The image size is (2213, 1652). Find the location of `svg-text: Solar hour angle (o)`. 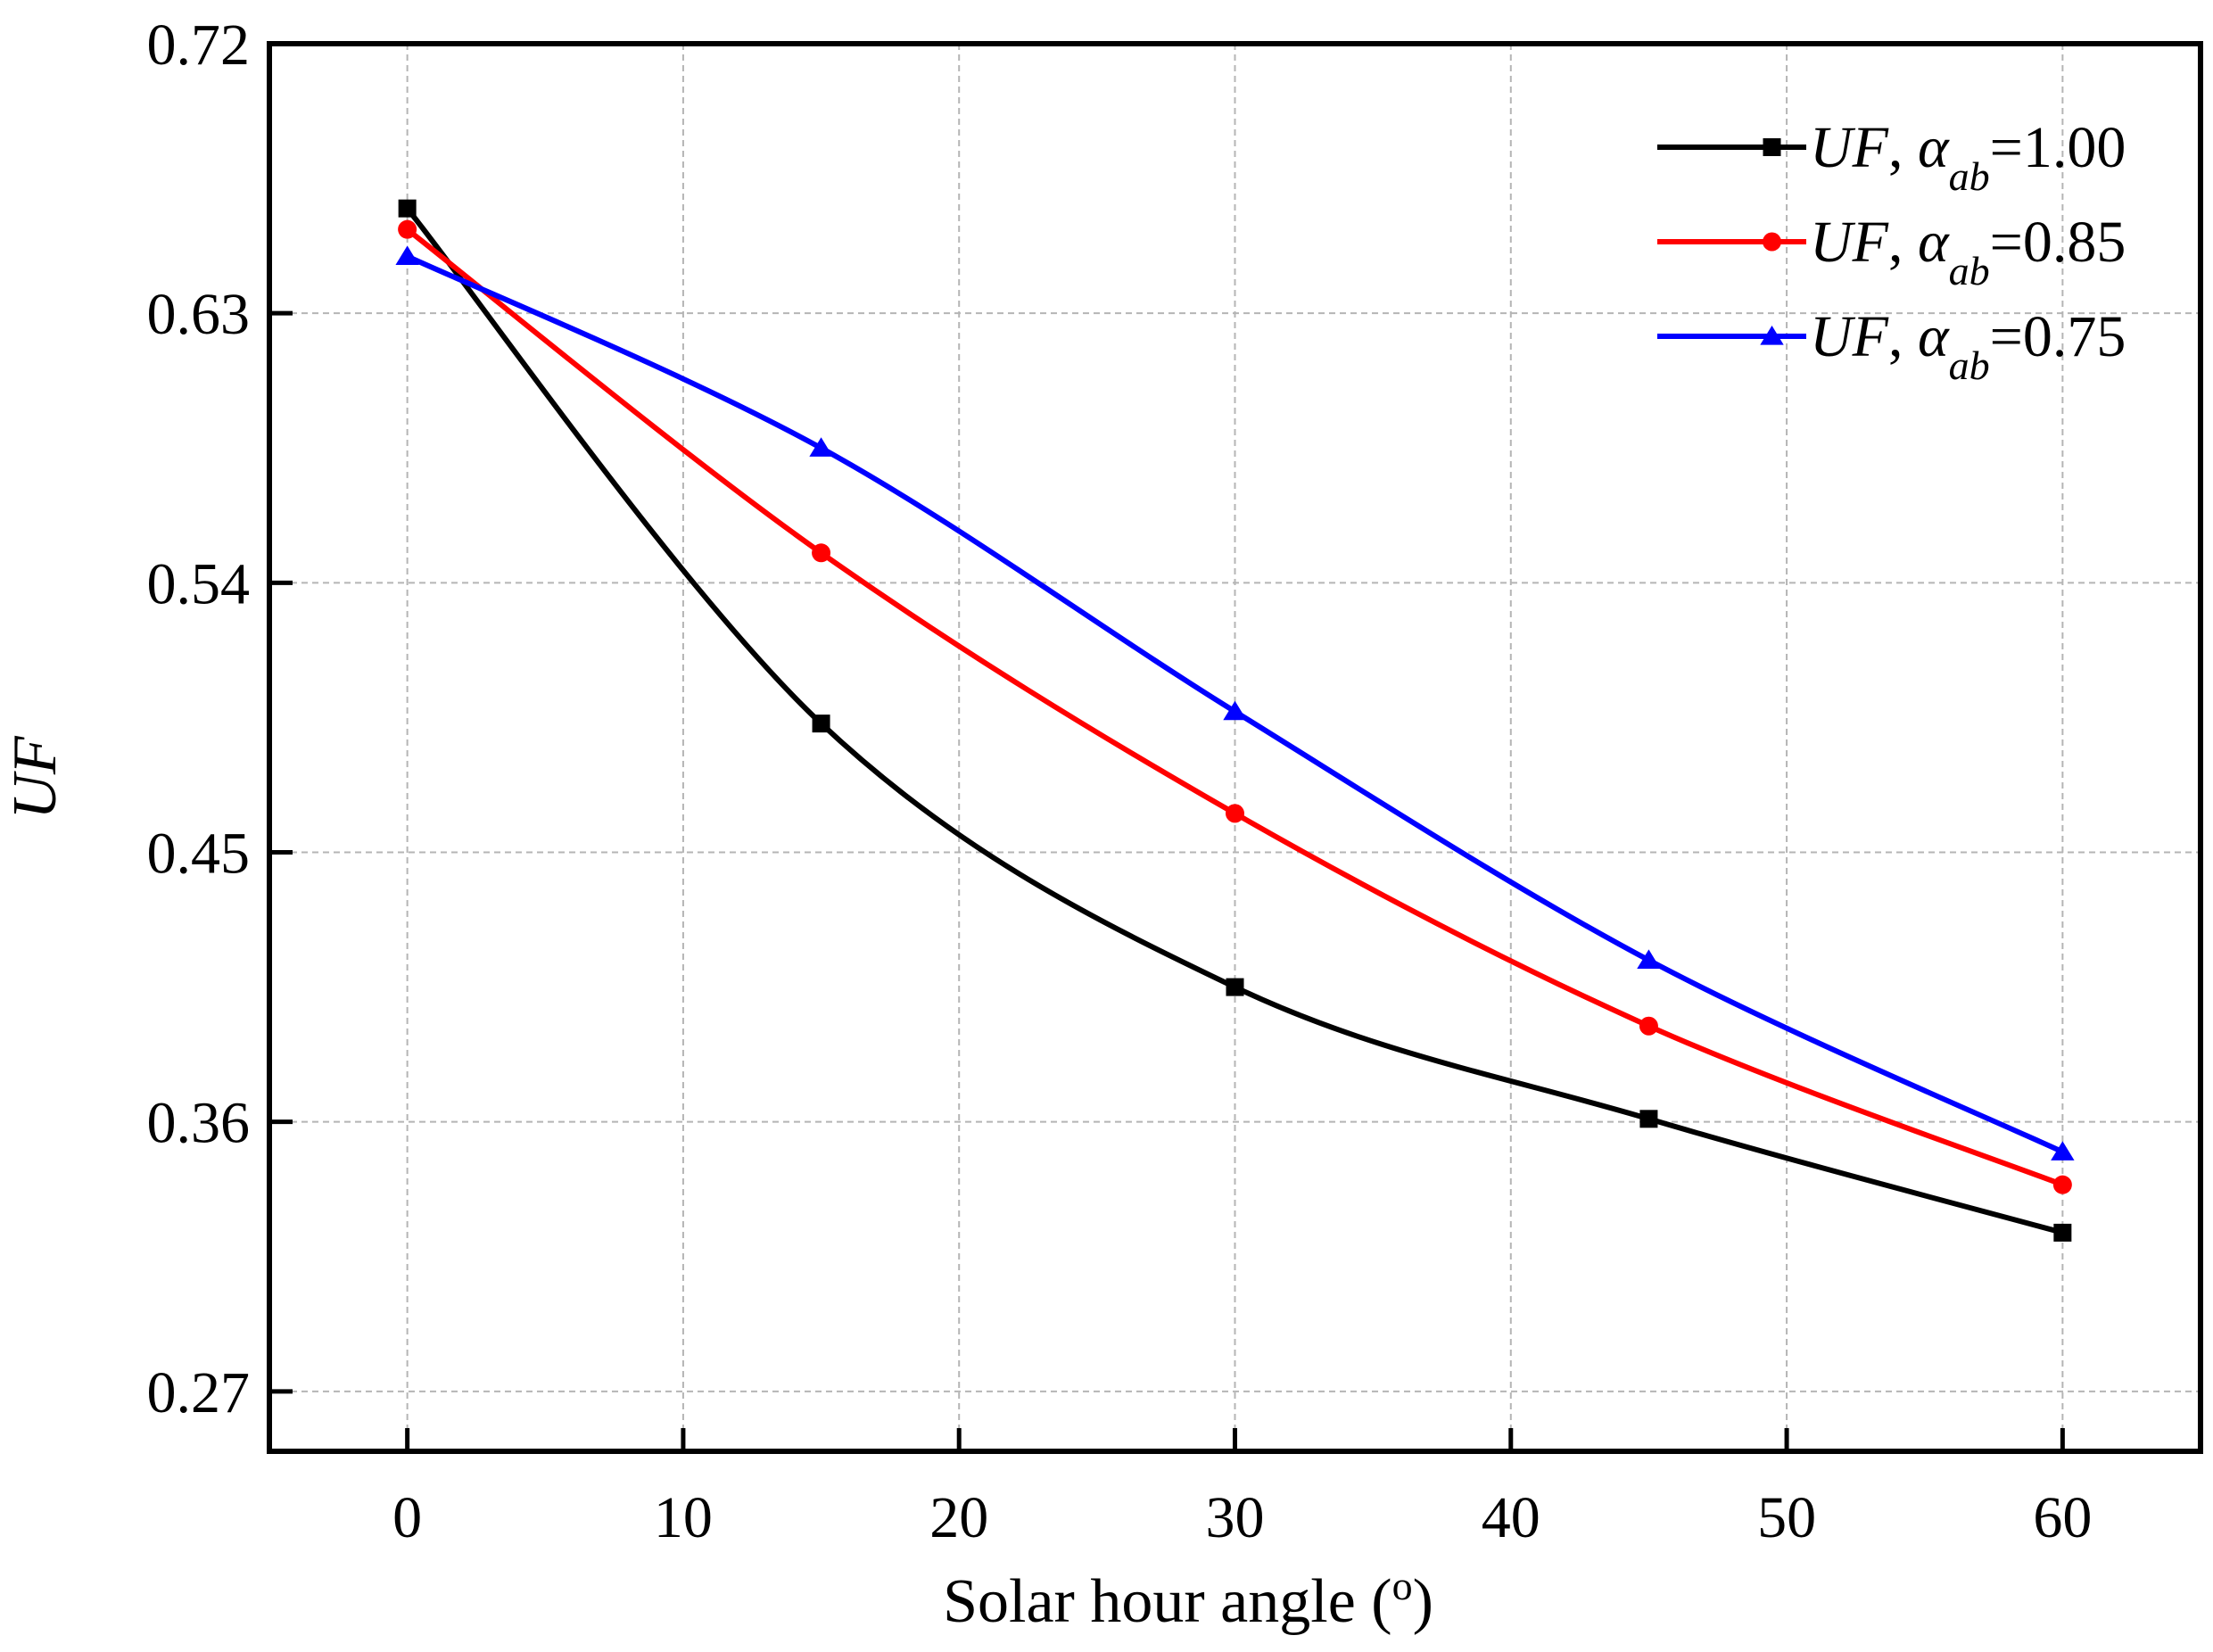

svg-text: Solar hour angle (o) is located at coordinates (1188, 1600).